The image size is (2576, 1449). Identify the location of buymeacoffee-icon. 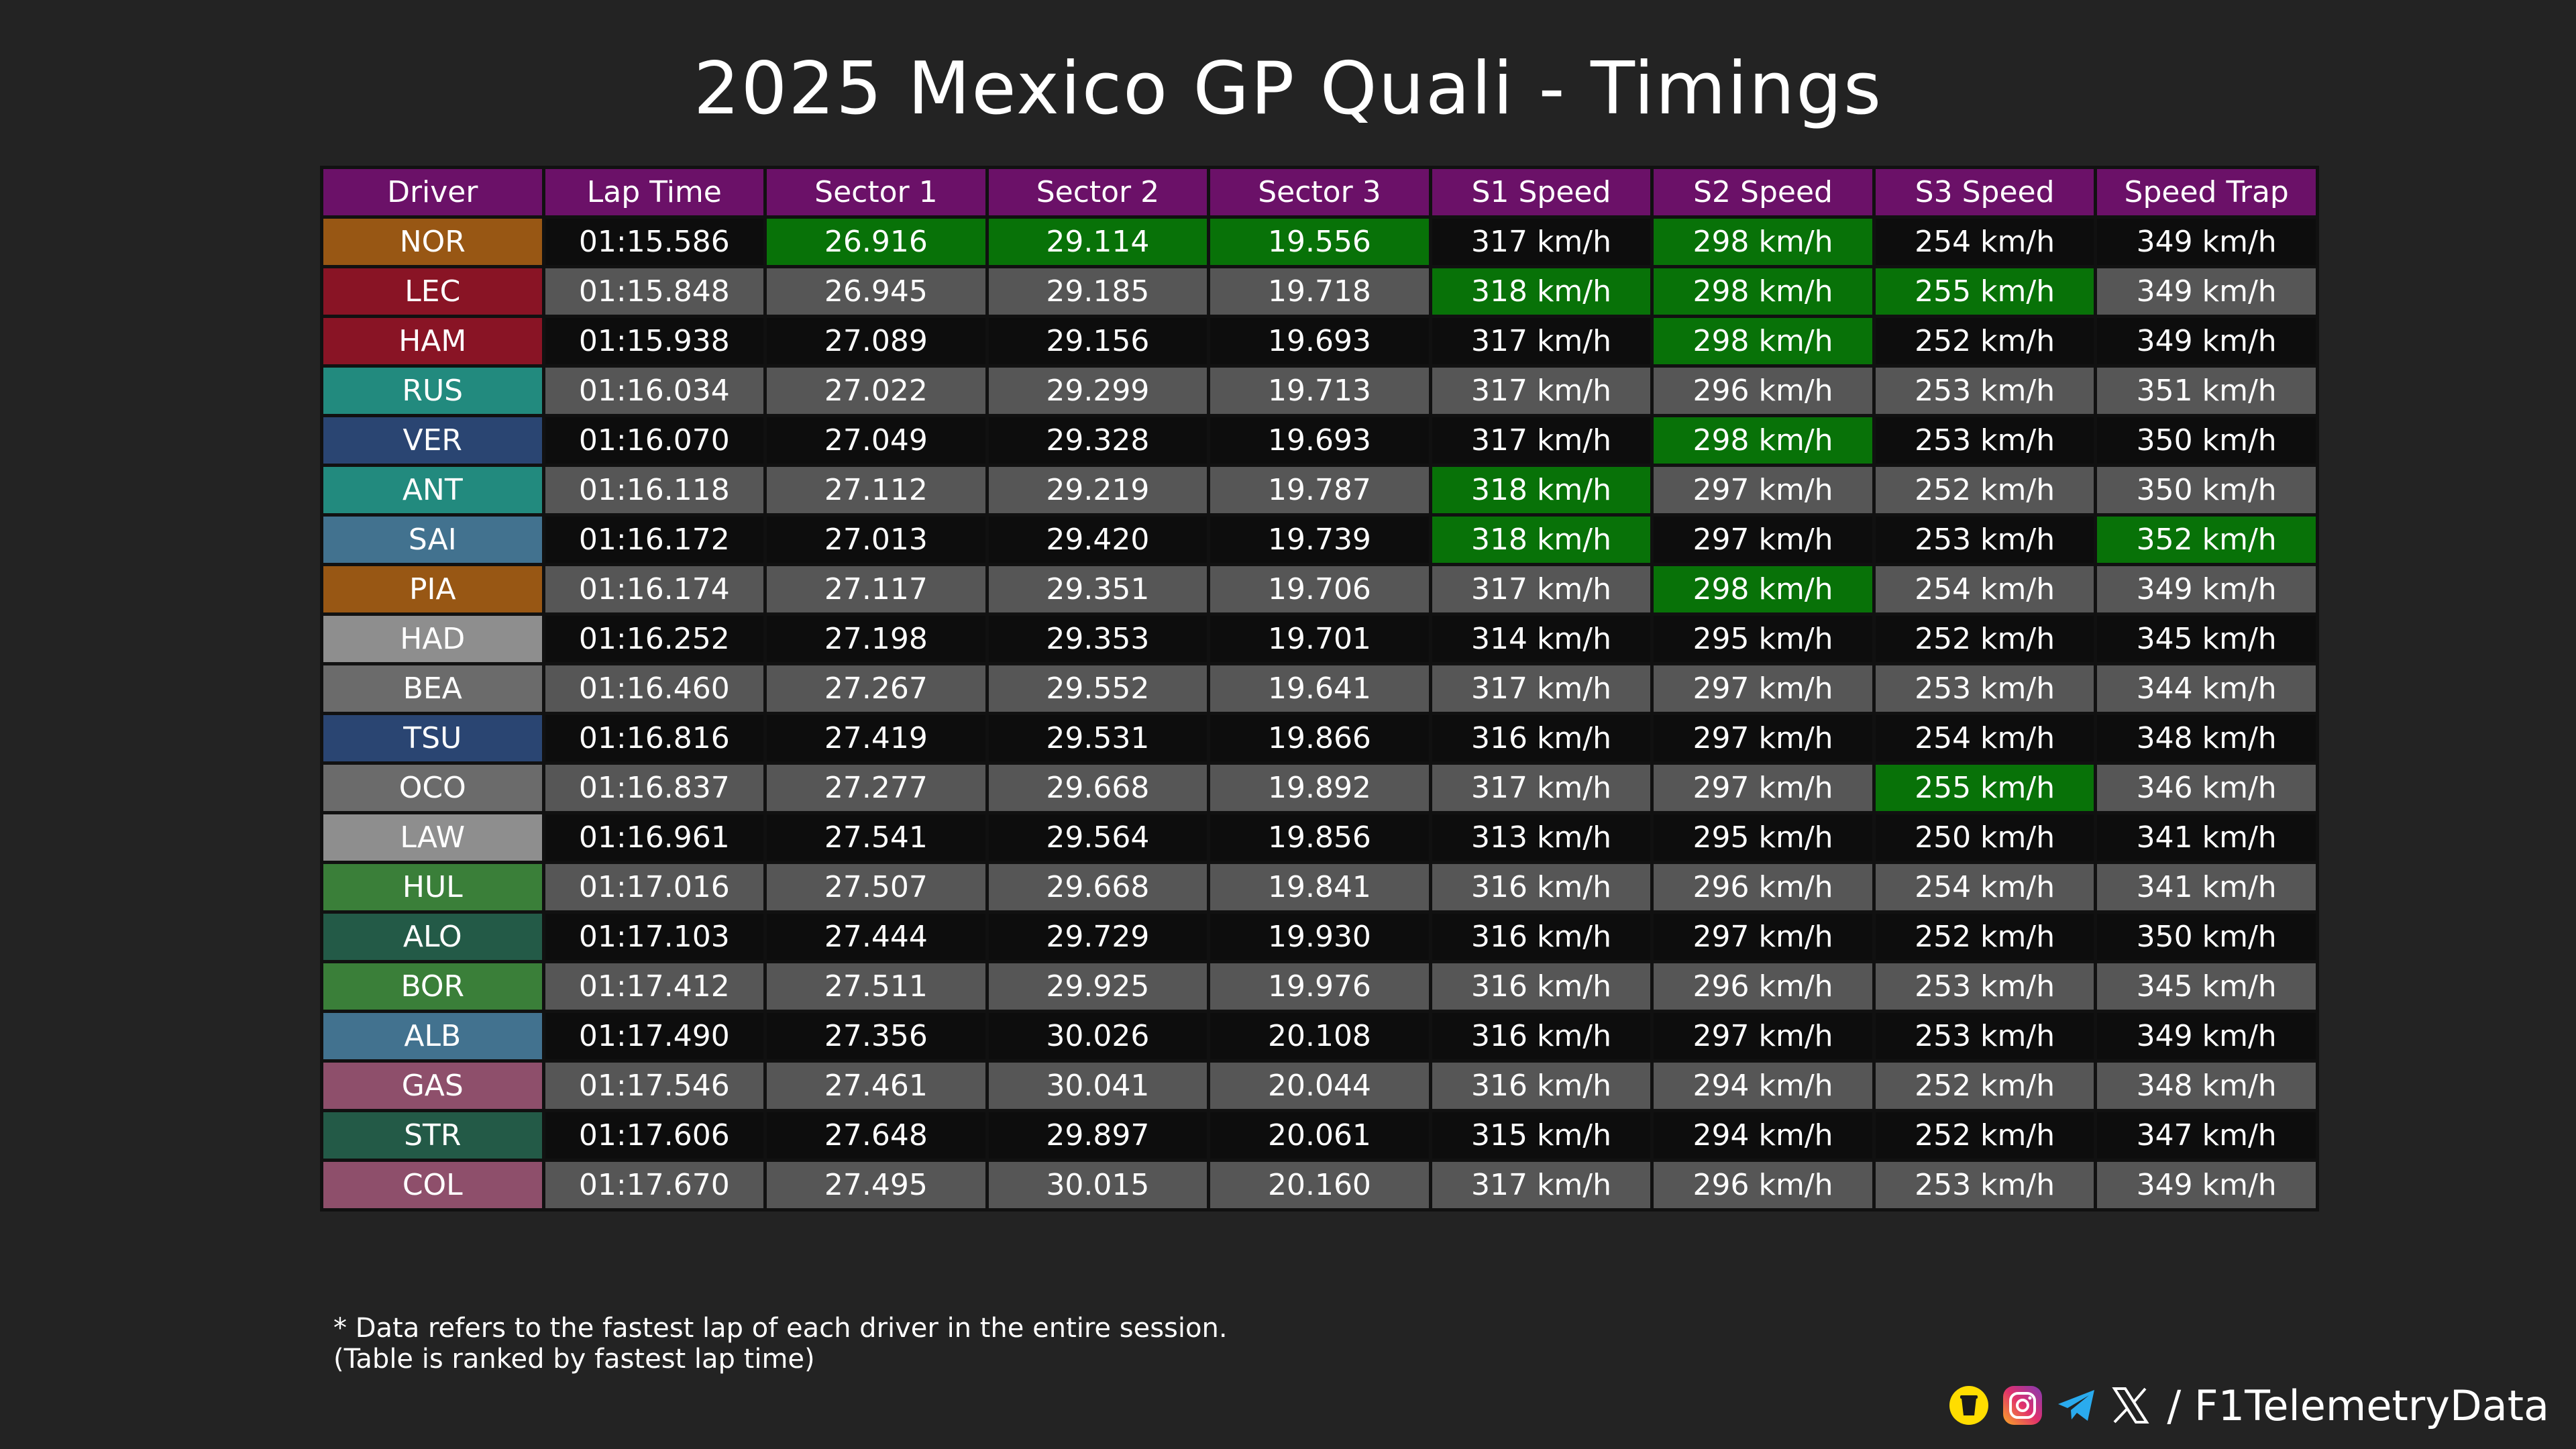
(1969, 1405).